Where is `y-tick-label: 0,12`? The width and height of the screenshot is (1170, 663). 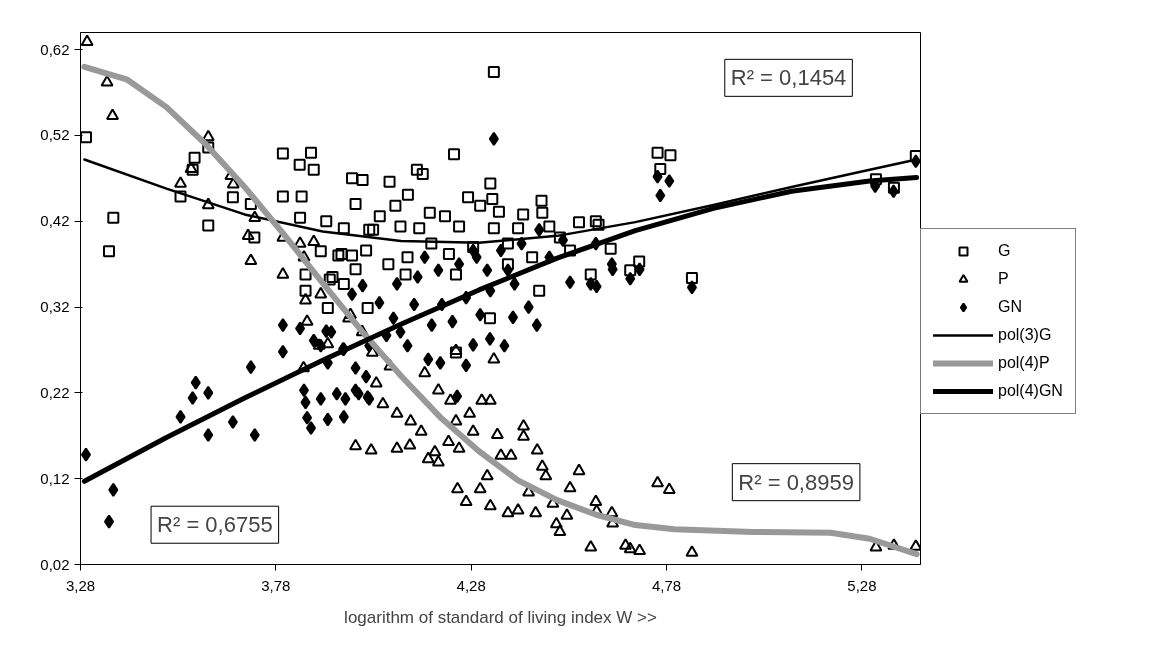
y-tick-label: 0,12 is located at coordinates (55, 478).